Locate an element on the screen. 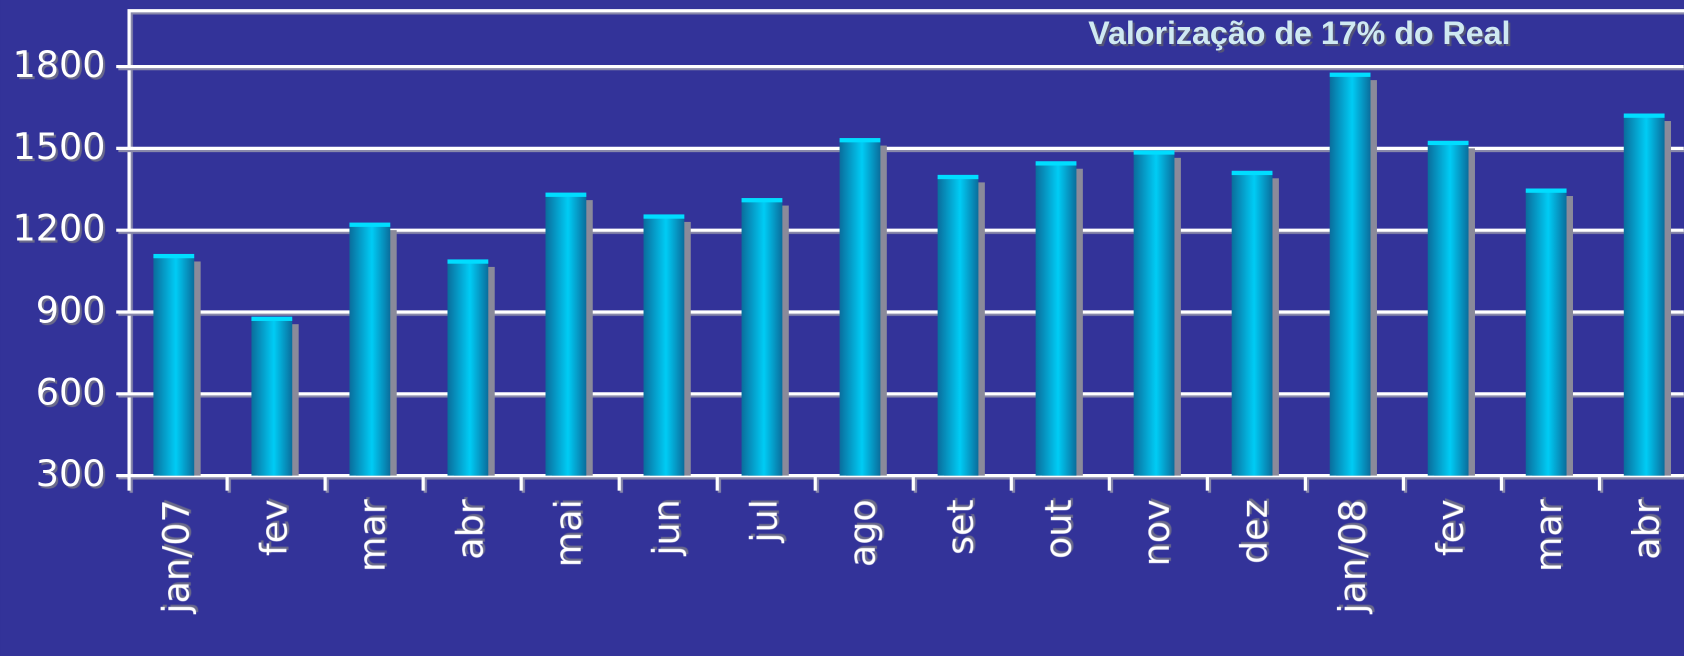 The width and height of the screenshot is (1684, 656). x-tick-label: jan/08 is located at coordinates (1352, 556).